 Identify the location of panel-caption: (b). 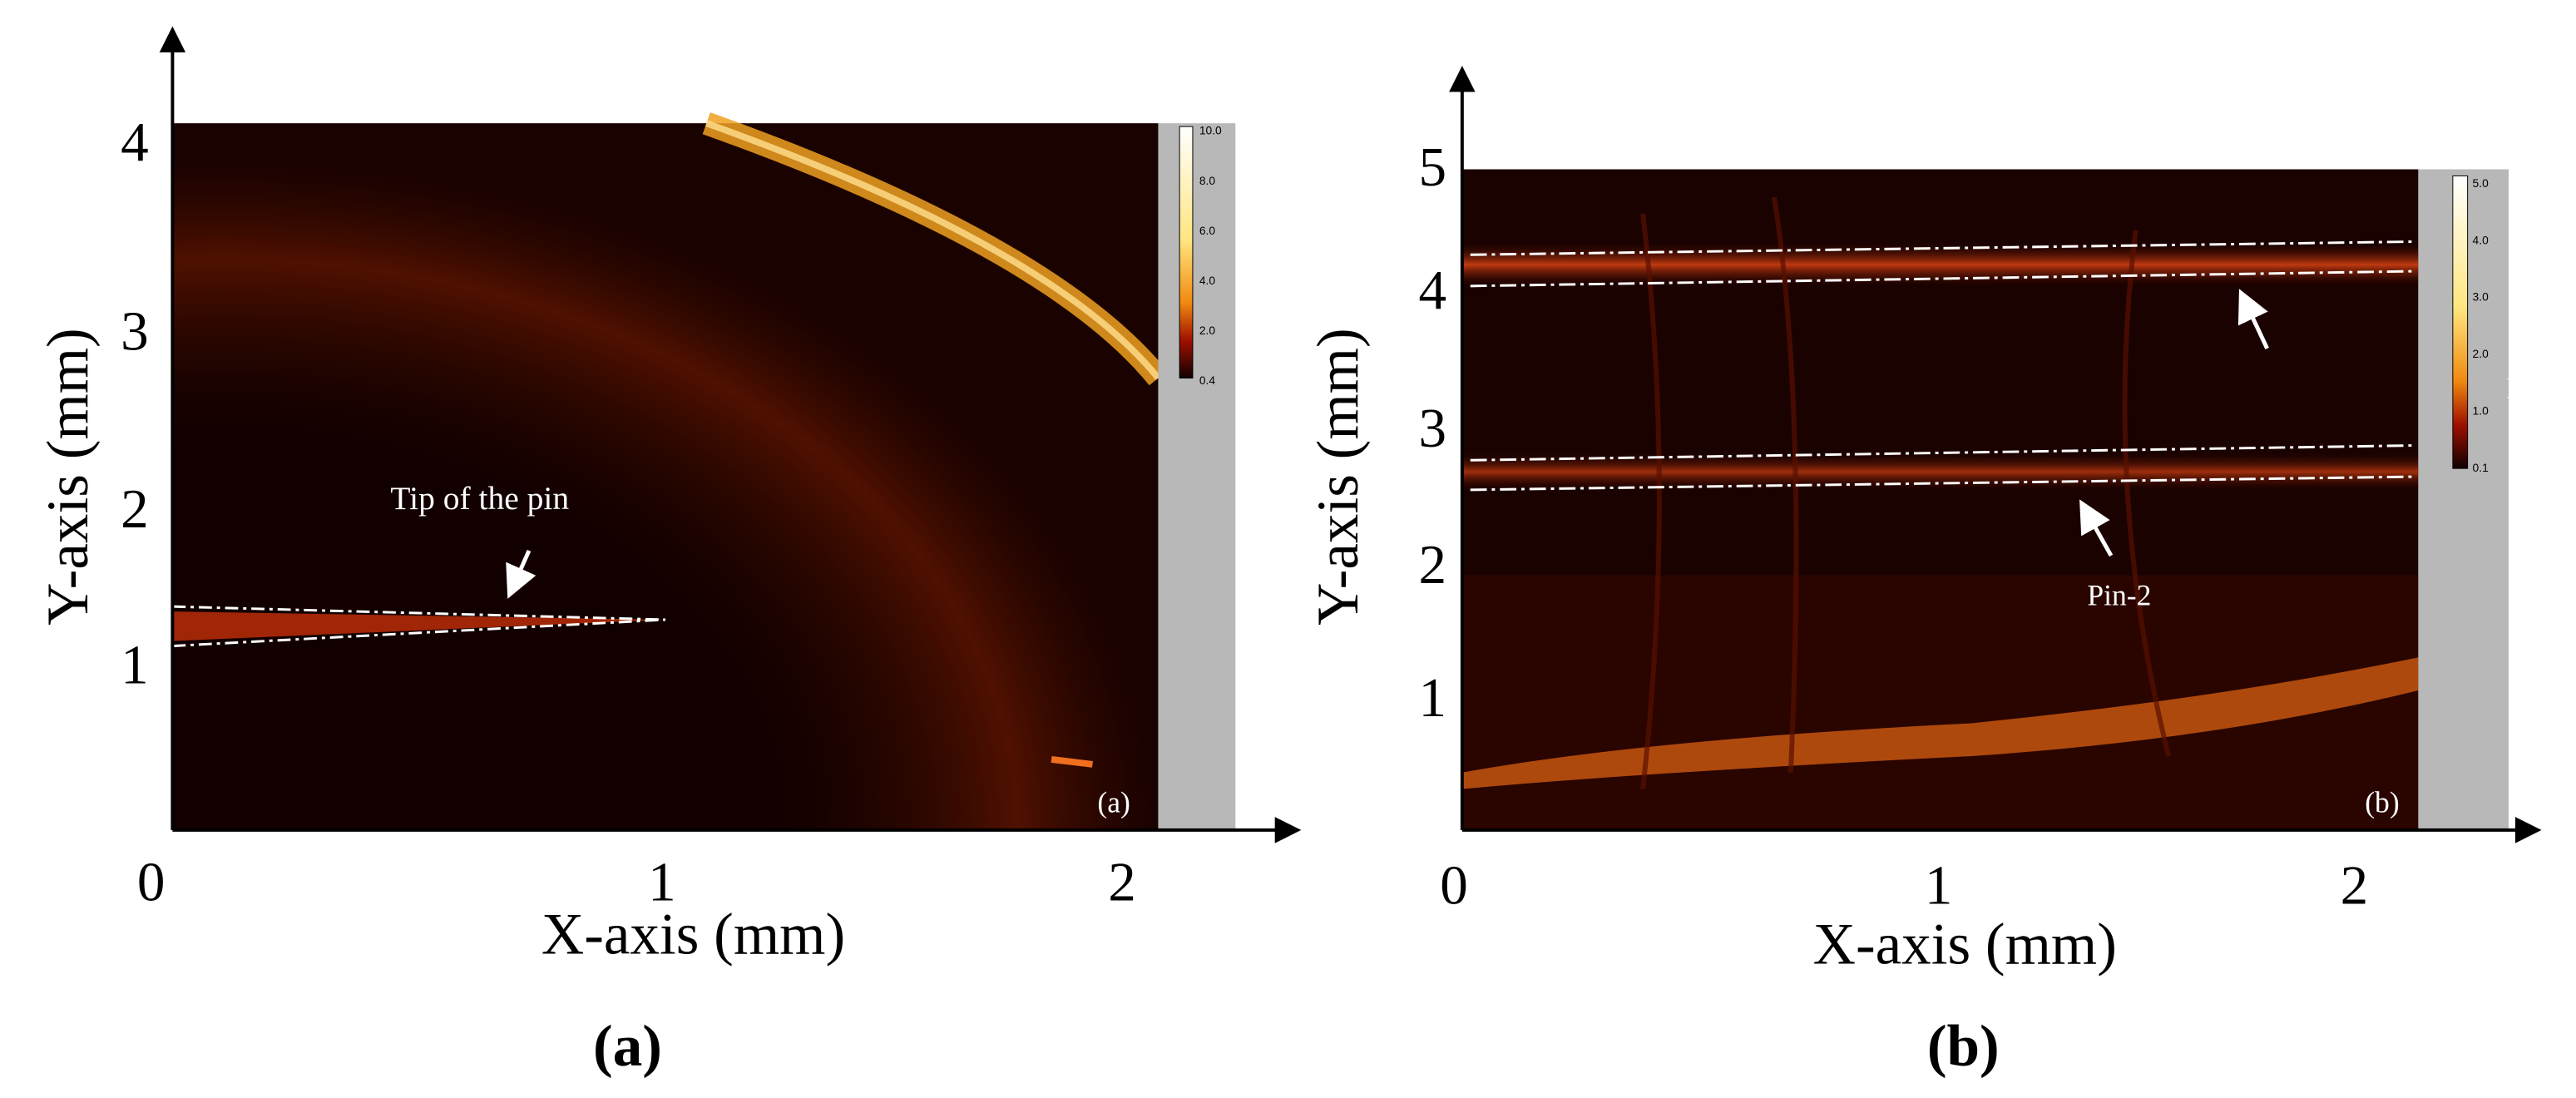
(1963, 1046).